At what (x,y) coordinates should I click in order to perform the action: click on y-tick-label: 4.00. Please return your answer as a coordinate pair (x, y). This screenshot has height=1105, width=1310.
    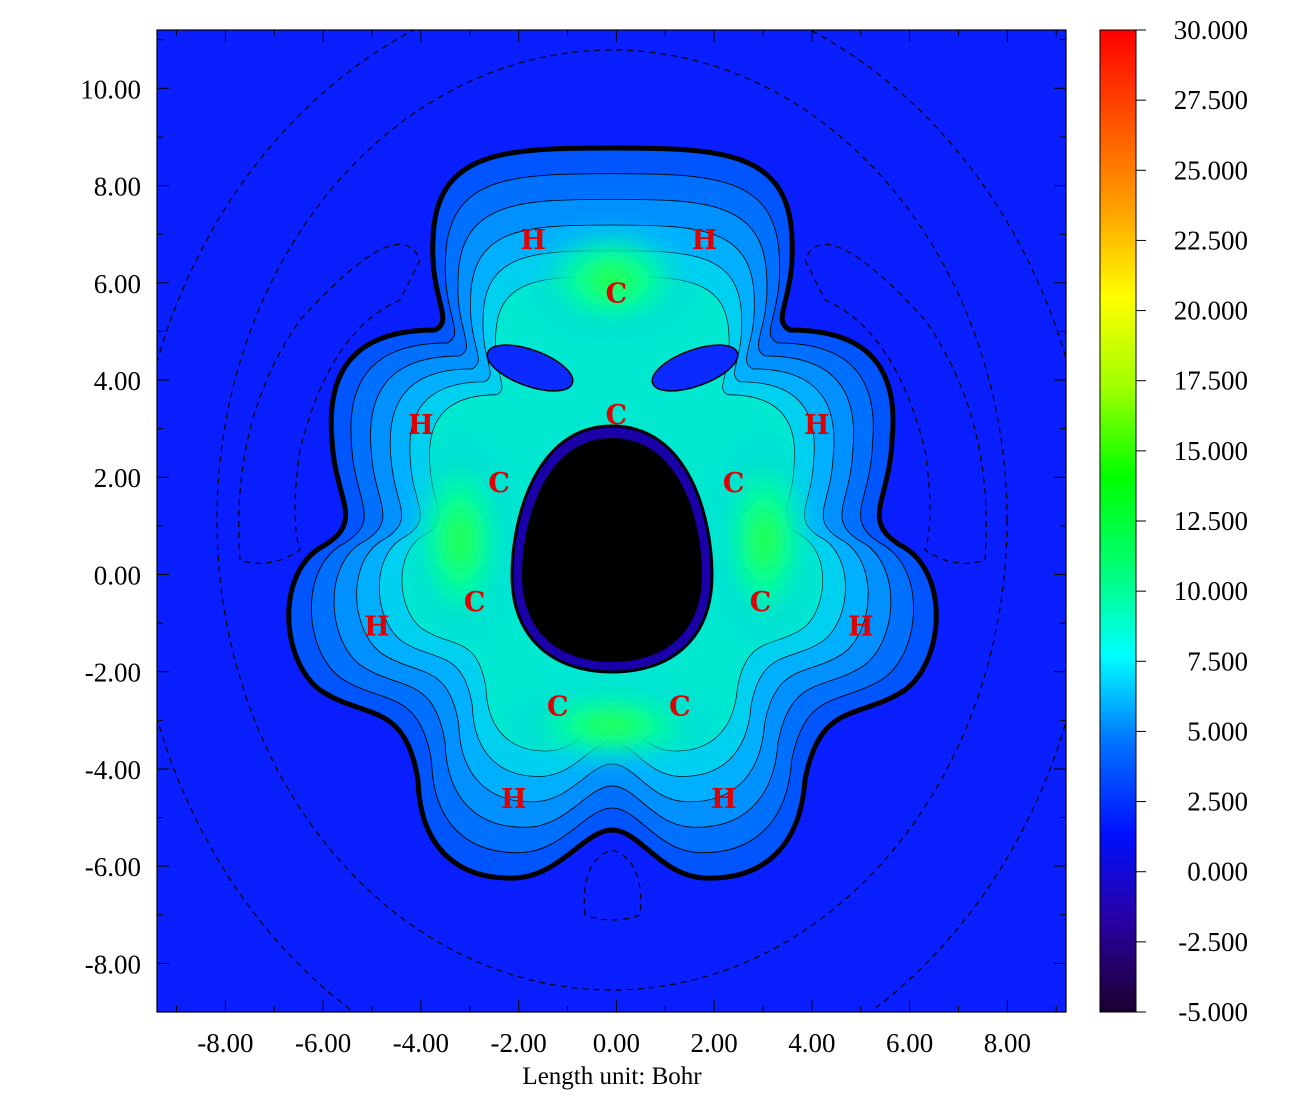
    Looking at the image, I should click on (117, 381).